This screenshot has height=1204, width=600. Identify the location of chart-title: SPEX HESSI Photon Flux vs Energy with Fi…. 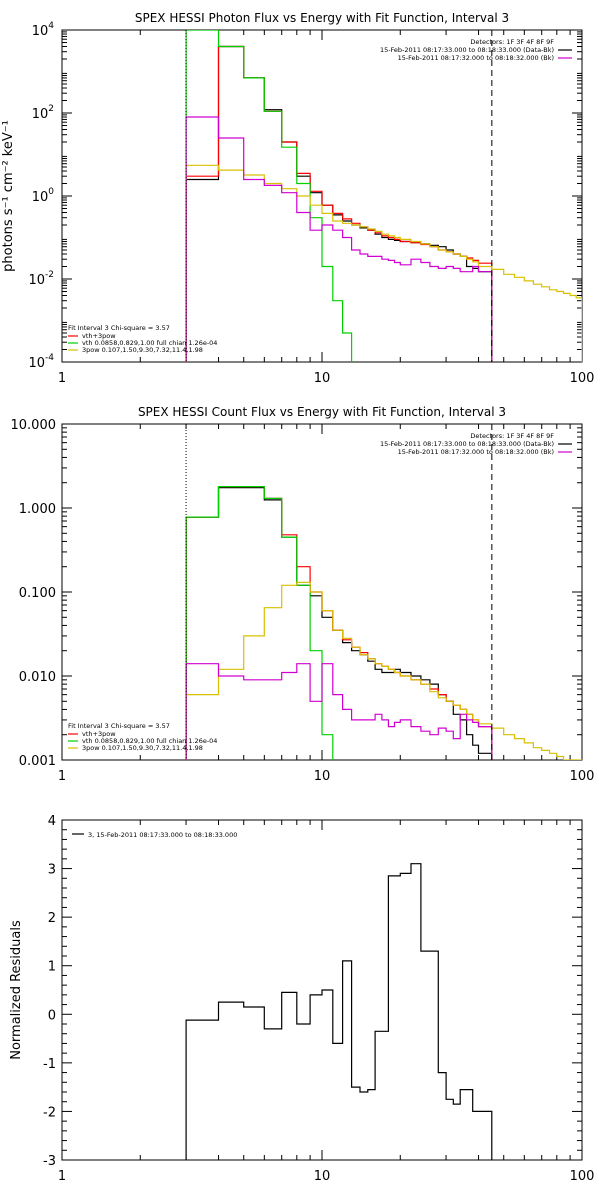
(322, 18).